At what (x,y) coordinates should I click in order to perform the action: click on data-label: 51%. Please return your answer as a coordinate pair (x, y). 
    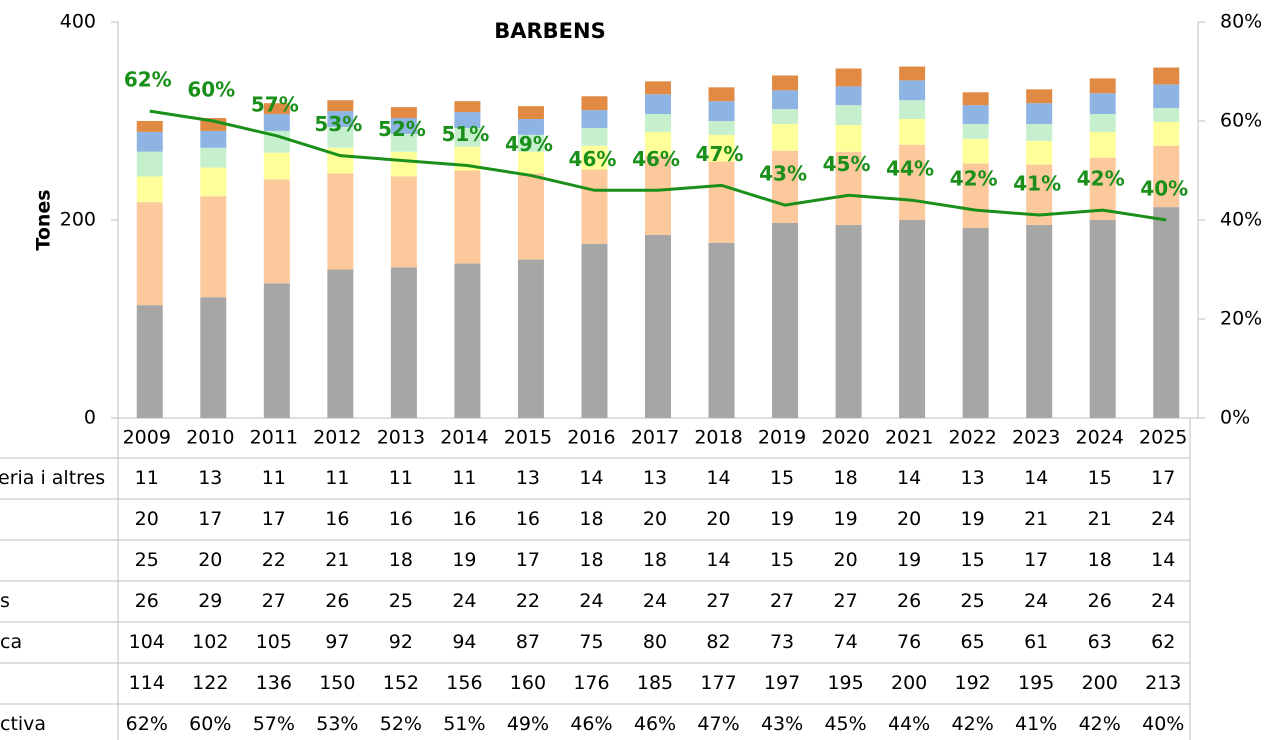
    Looking at the image, I should click on (465, 134).